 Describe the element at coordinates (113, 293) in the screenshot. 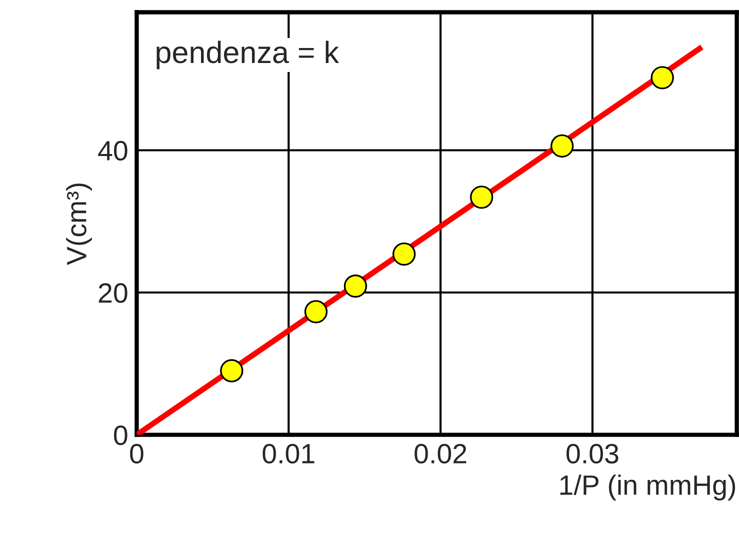

I see `y-tick-label: 20` at that location.